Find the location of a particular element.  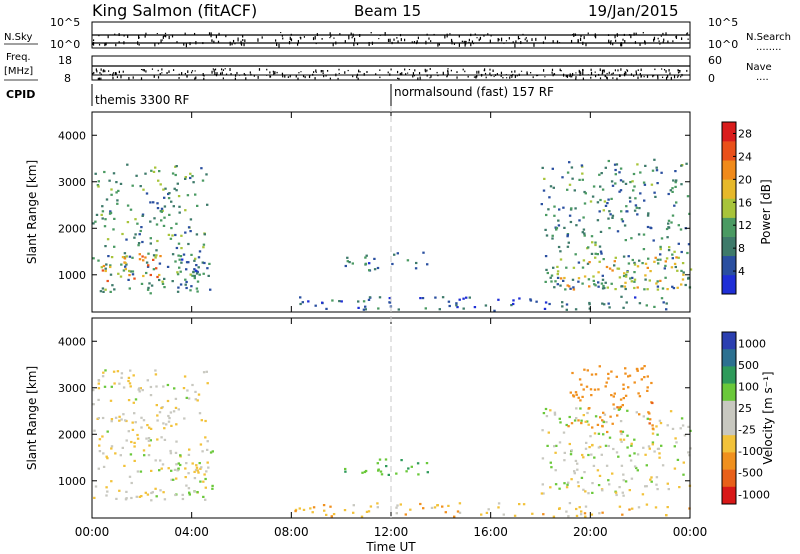

freq-trace is located at coordinates (391, 73).